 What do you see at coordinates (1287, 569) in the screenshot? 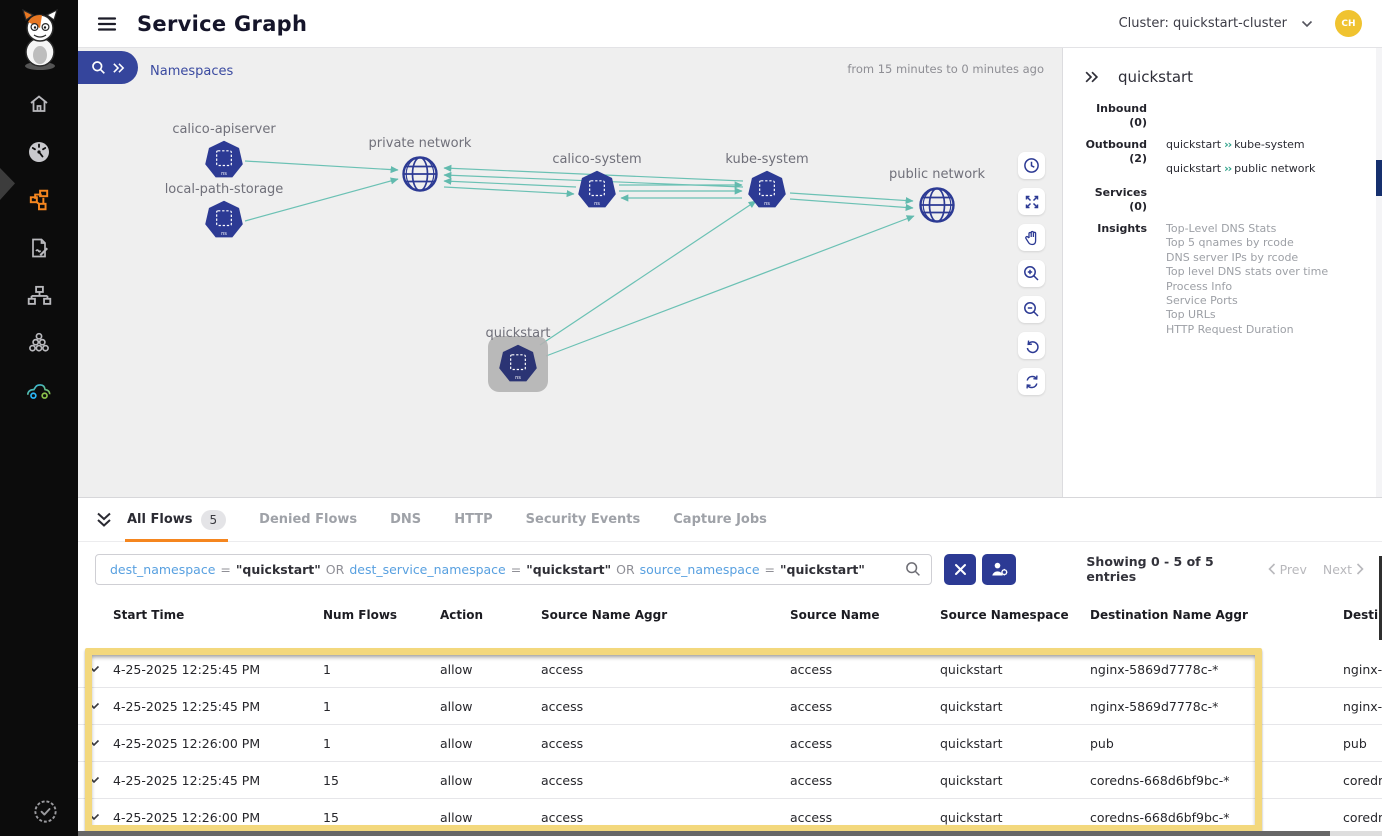
I see `prev-page-button: Prev` at bounding box center [1287, 569].